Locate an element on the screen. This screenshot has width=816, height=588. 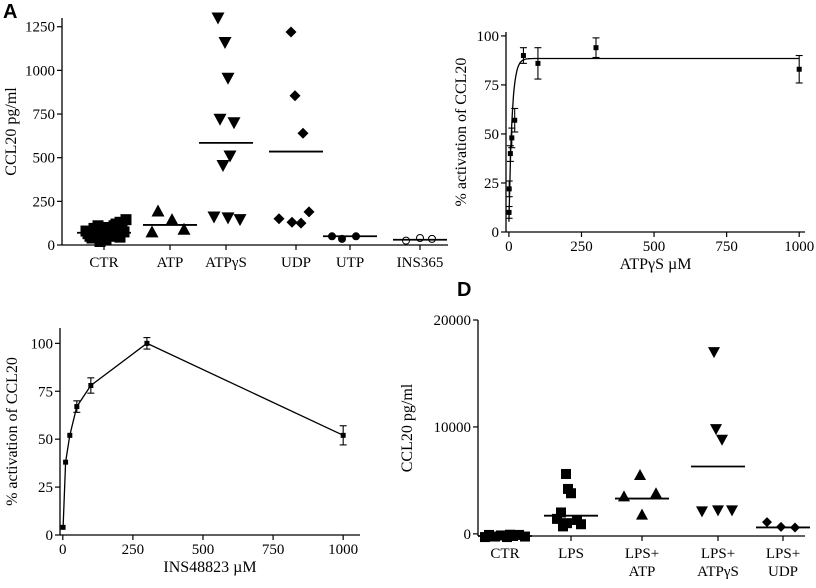
x-tick-label: ATP is located at coordinates (170, 263).